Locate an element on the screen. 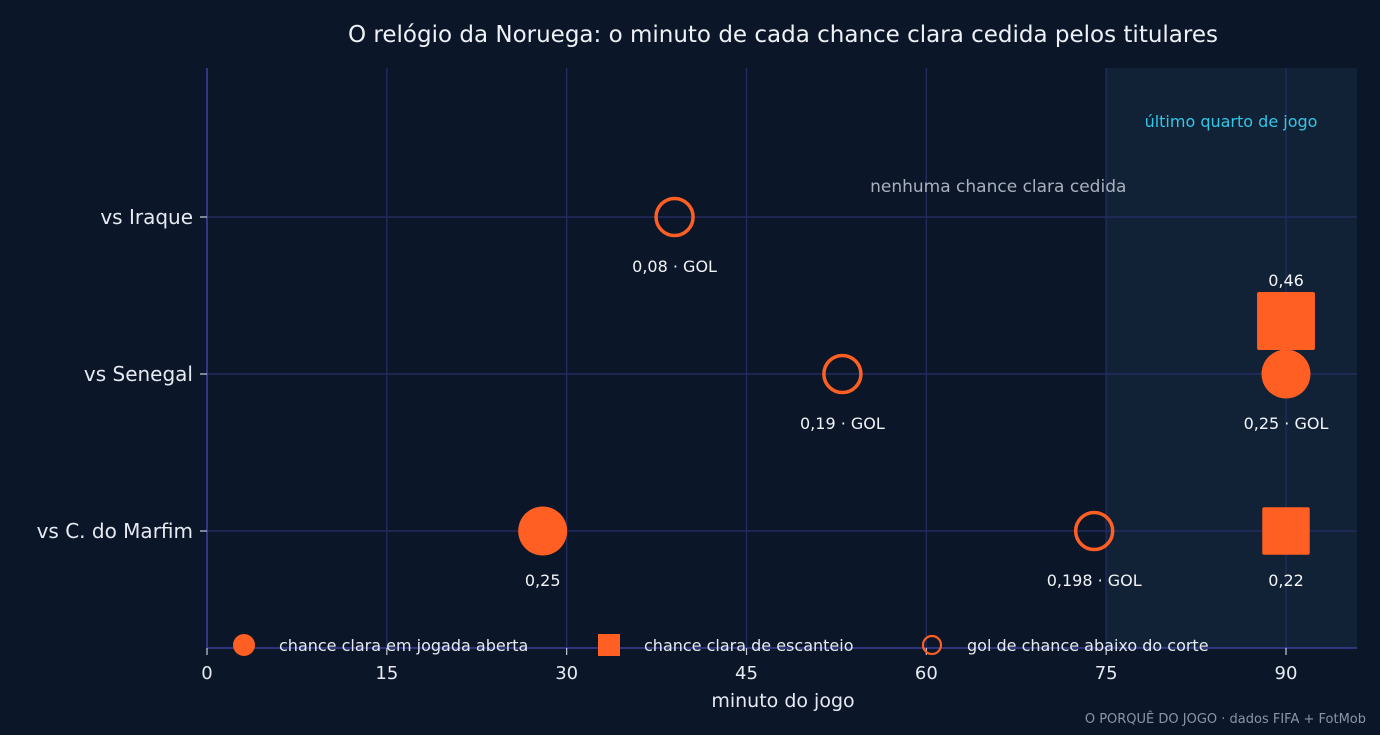 This screenshot has height=735, width=1380. y-tick-label: vs Iraque is located at coordinates (146, 217).